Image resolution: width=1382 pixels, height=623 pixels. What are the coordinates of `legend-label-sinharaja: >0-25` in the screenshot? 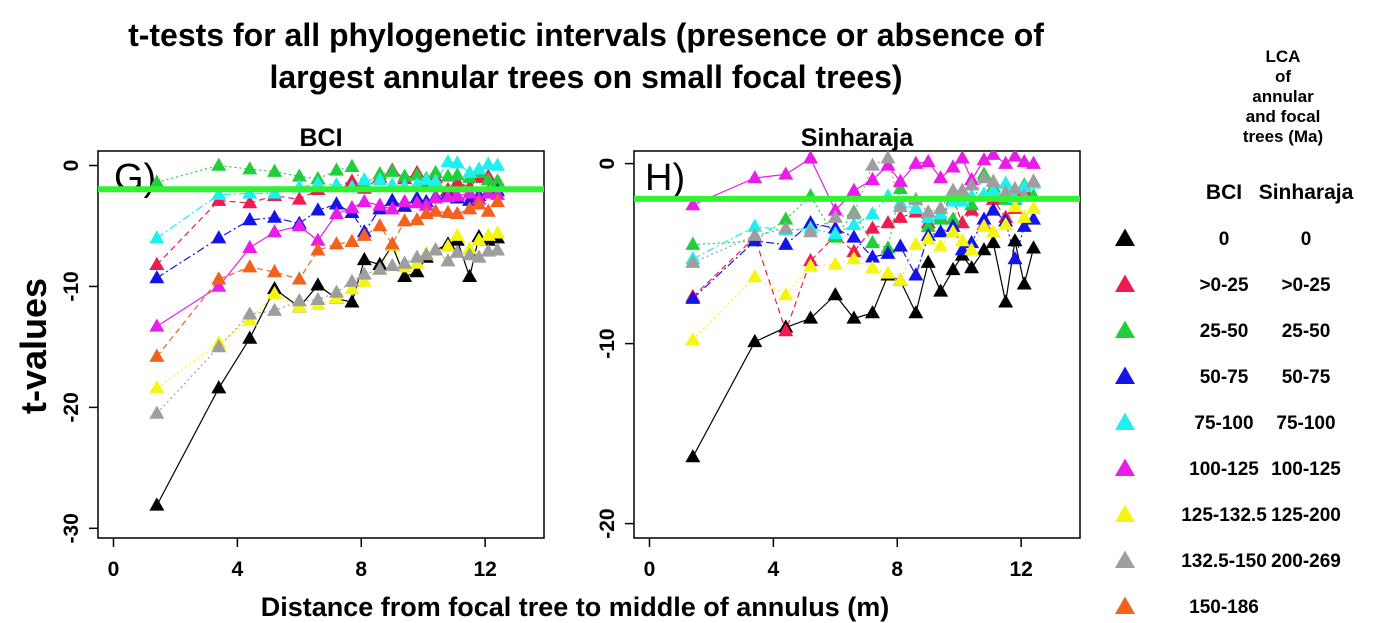 It's located at (1306, 285).